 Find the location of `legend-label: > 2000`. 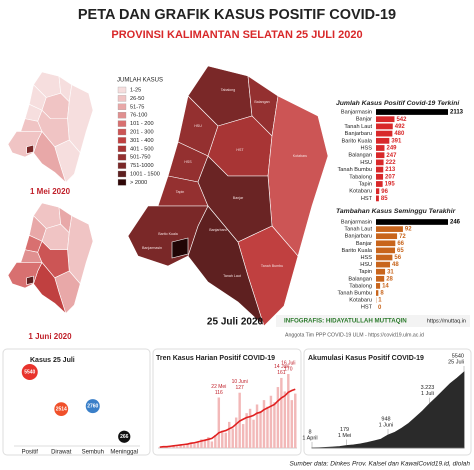

legend-label: > 2000 is located at coordinates (138, 183).